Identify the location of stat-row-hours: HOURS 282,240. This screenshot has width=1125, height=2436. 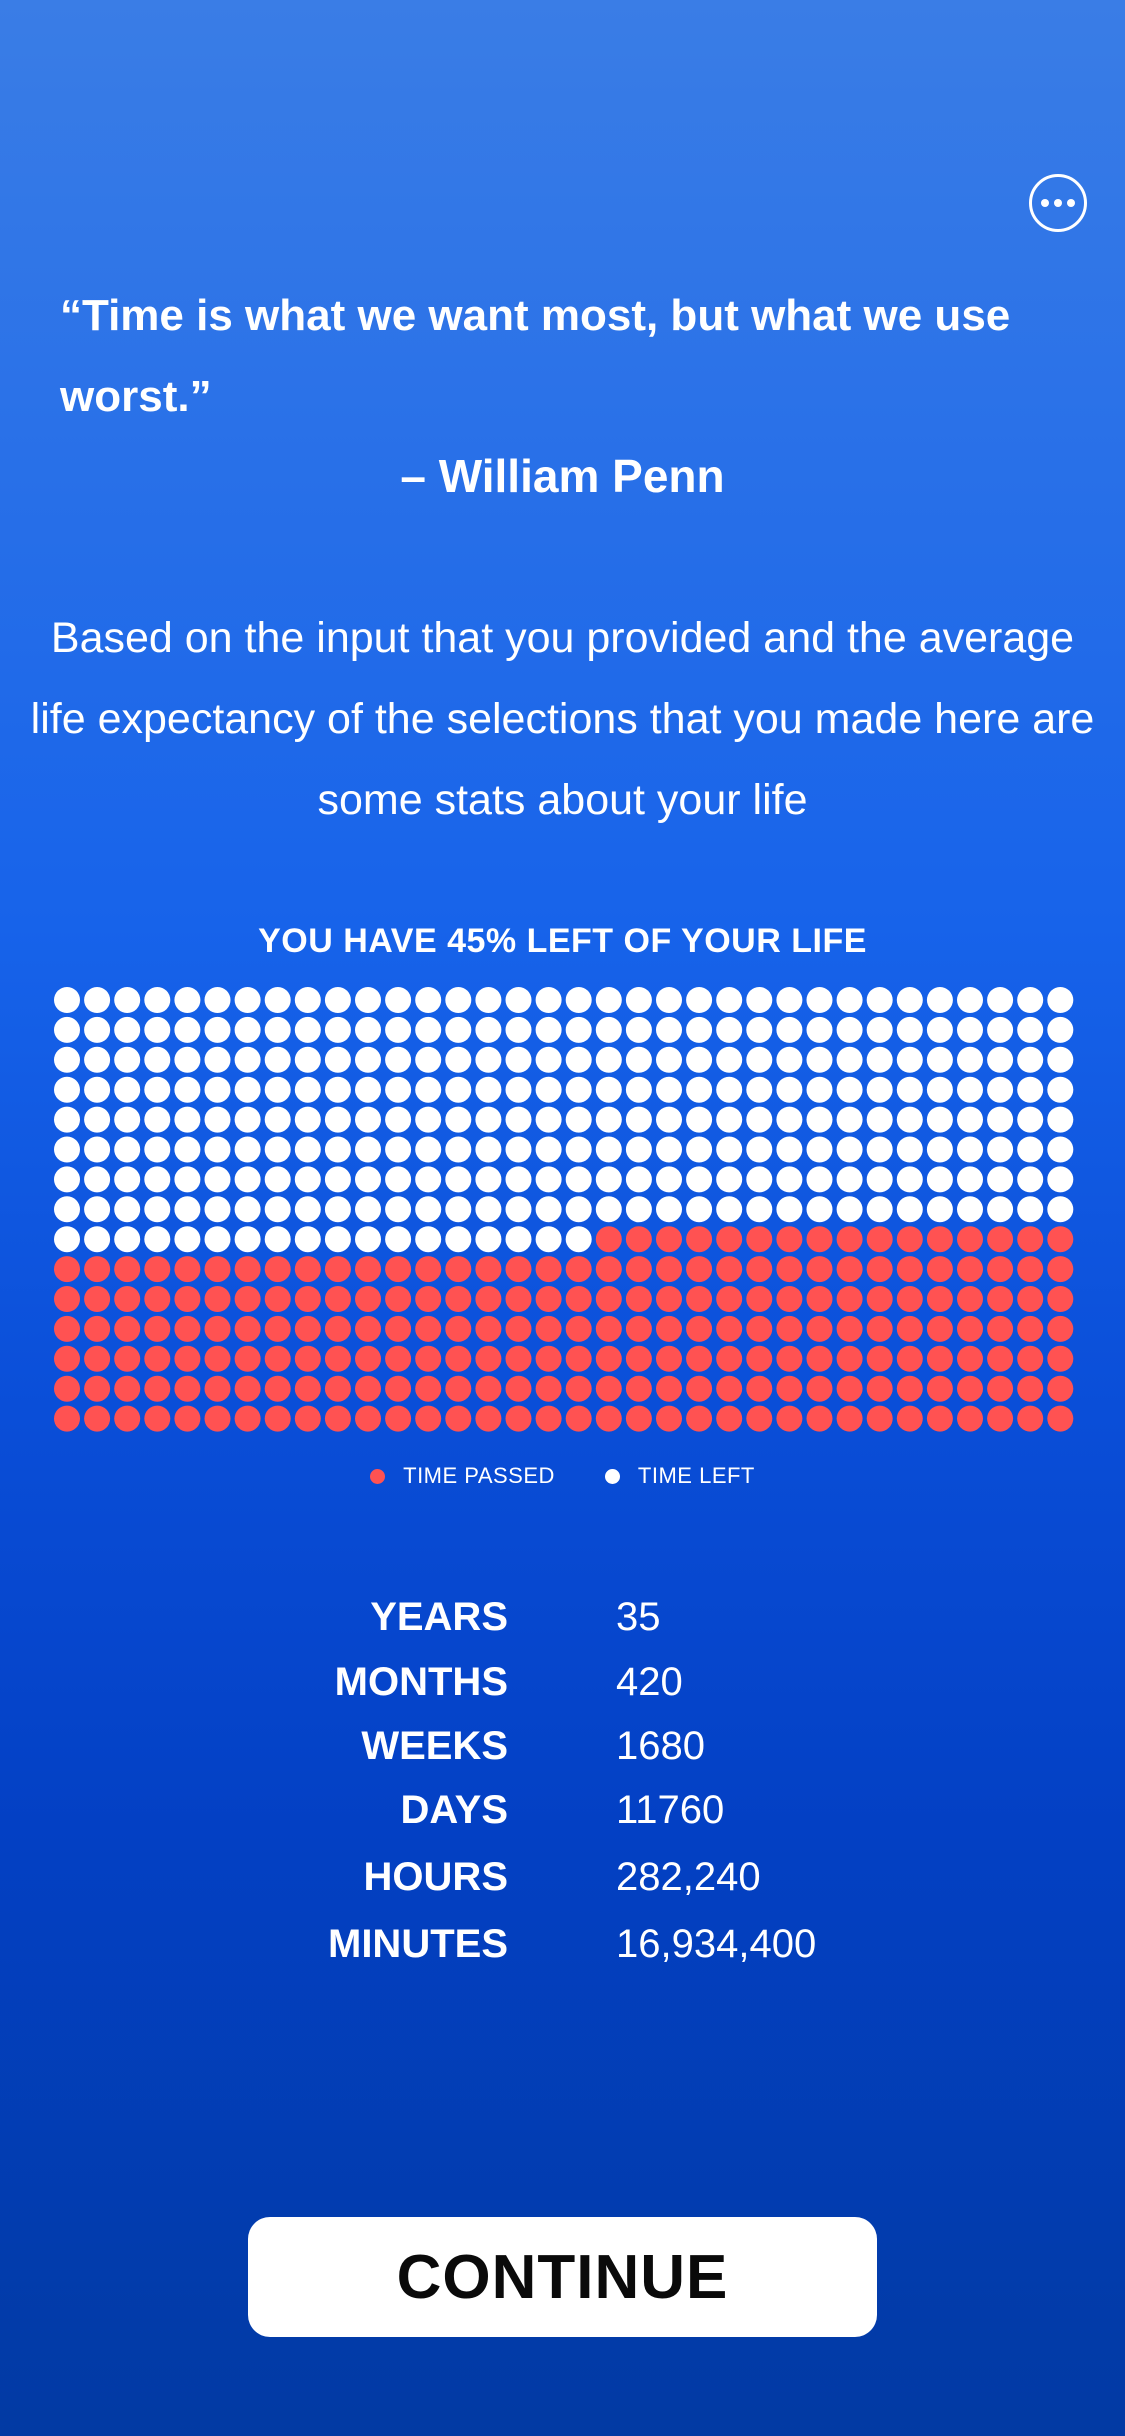
(562, 1877).